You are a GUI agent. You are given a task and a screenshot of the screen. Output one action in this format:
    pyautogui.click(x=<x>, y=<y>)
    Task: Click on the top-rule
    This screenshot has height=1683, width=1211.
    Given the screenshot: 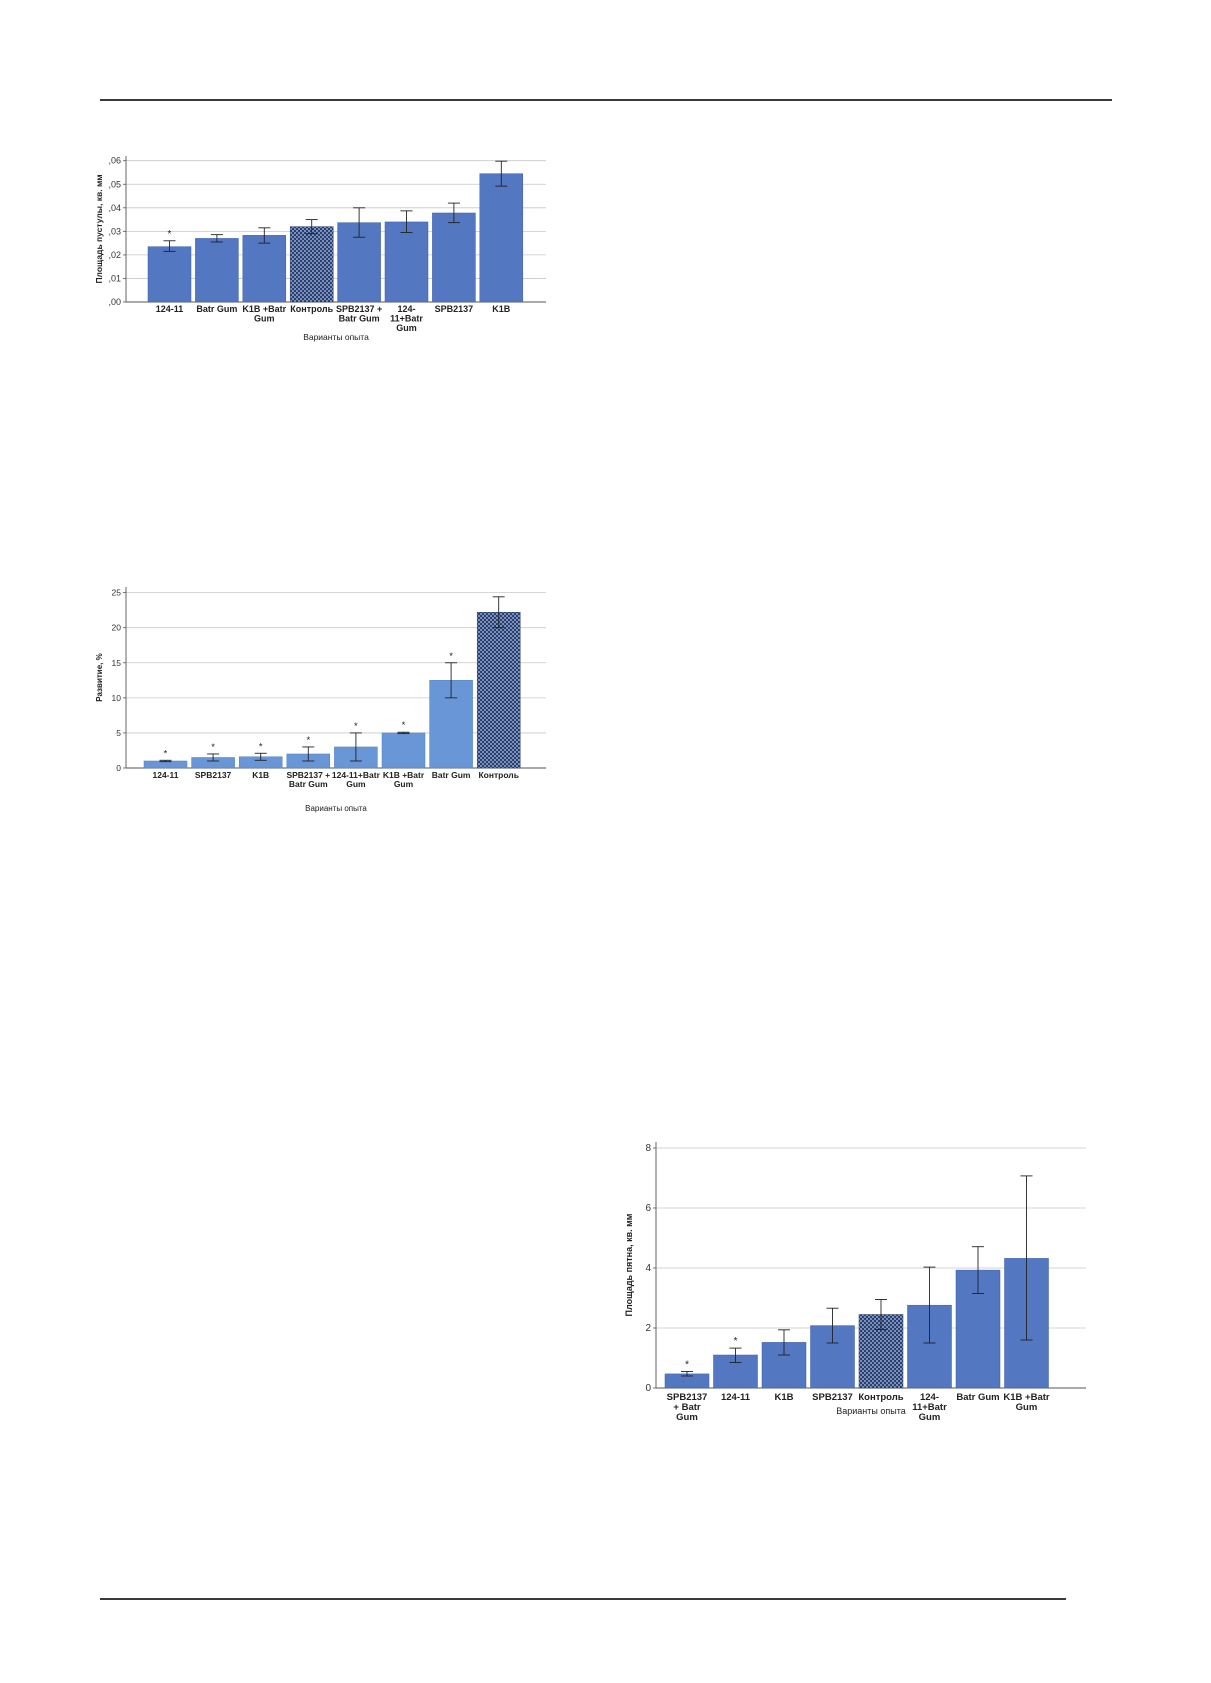 What is the action you would take?
    pyautogui.click(x=606, y=100)
    